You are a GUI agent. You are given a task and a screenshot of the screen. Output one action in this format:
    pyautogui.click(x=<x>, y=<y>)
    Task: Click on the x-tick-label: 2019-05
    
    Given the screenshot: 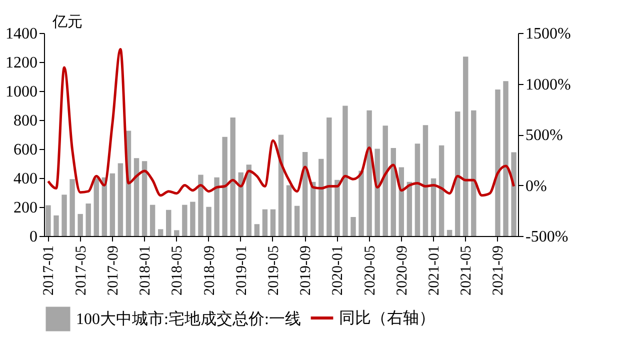 What is the action you would take?
    pyautogui.click(x=274, y=271)
    